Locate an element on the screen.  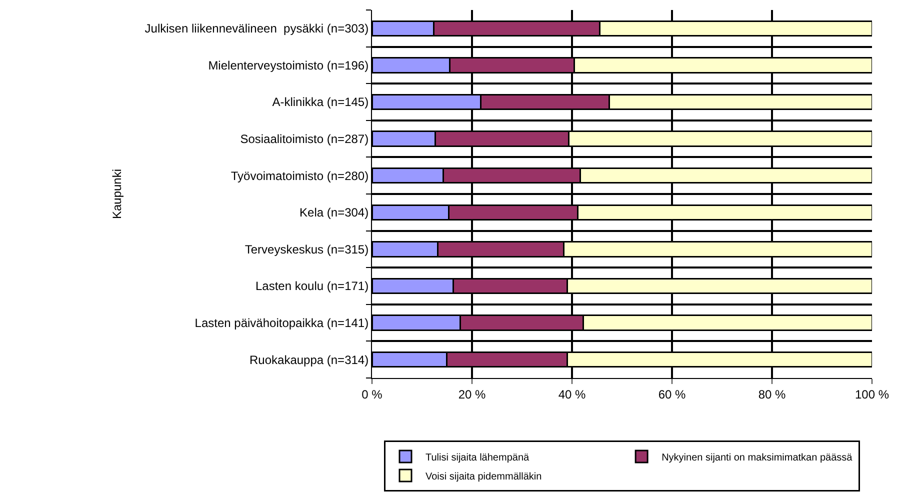
x-tick-label: 100 % is located at coordinates (872, 394).